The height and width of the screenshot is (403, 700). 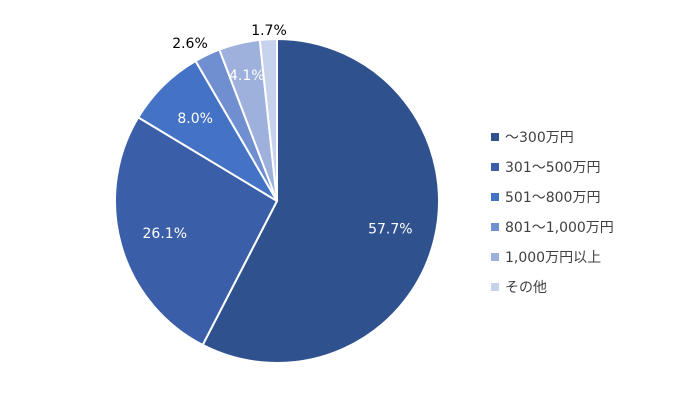 I want to click on legend-label-2: 301〜500万円, so click(x=552, y=168).